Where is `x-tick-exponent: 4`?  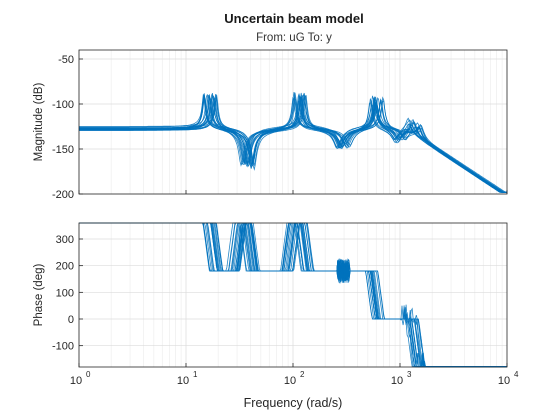
x-tick-exponent: 4 is located at coordinates (516, 374).